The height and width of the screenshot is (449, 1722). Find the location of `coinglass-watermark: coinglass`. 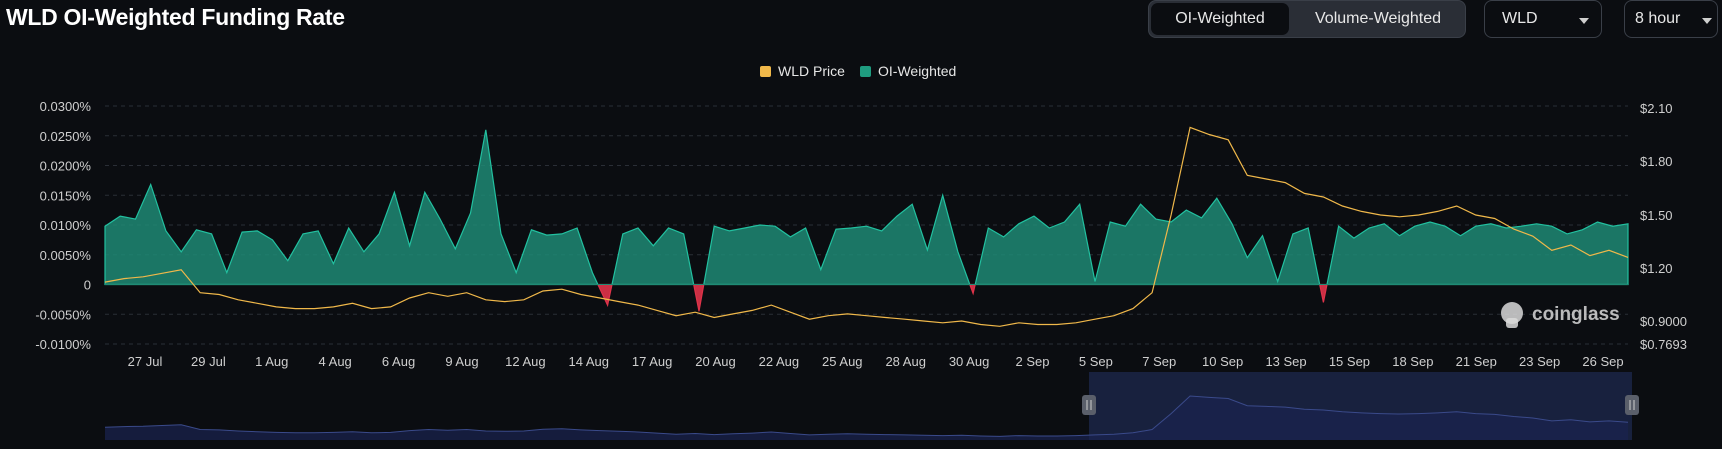

coinglass-watermark: coinglass is located at coordinates (1560, 315).